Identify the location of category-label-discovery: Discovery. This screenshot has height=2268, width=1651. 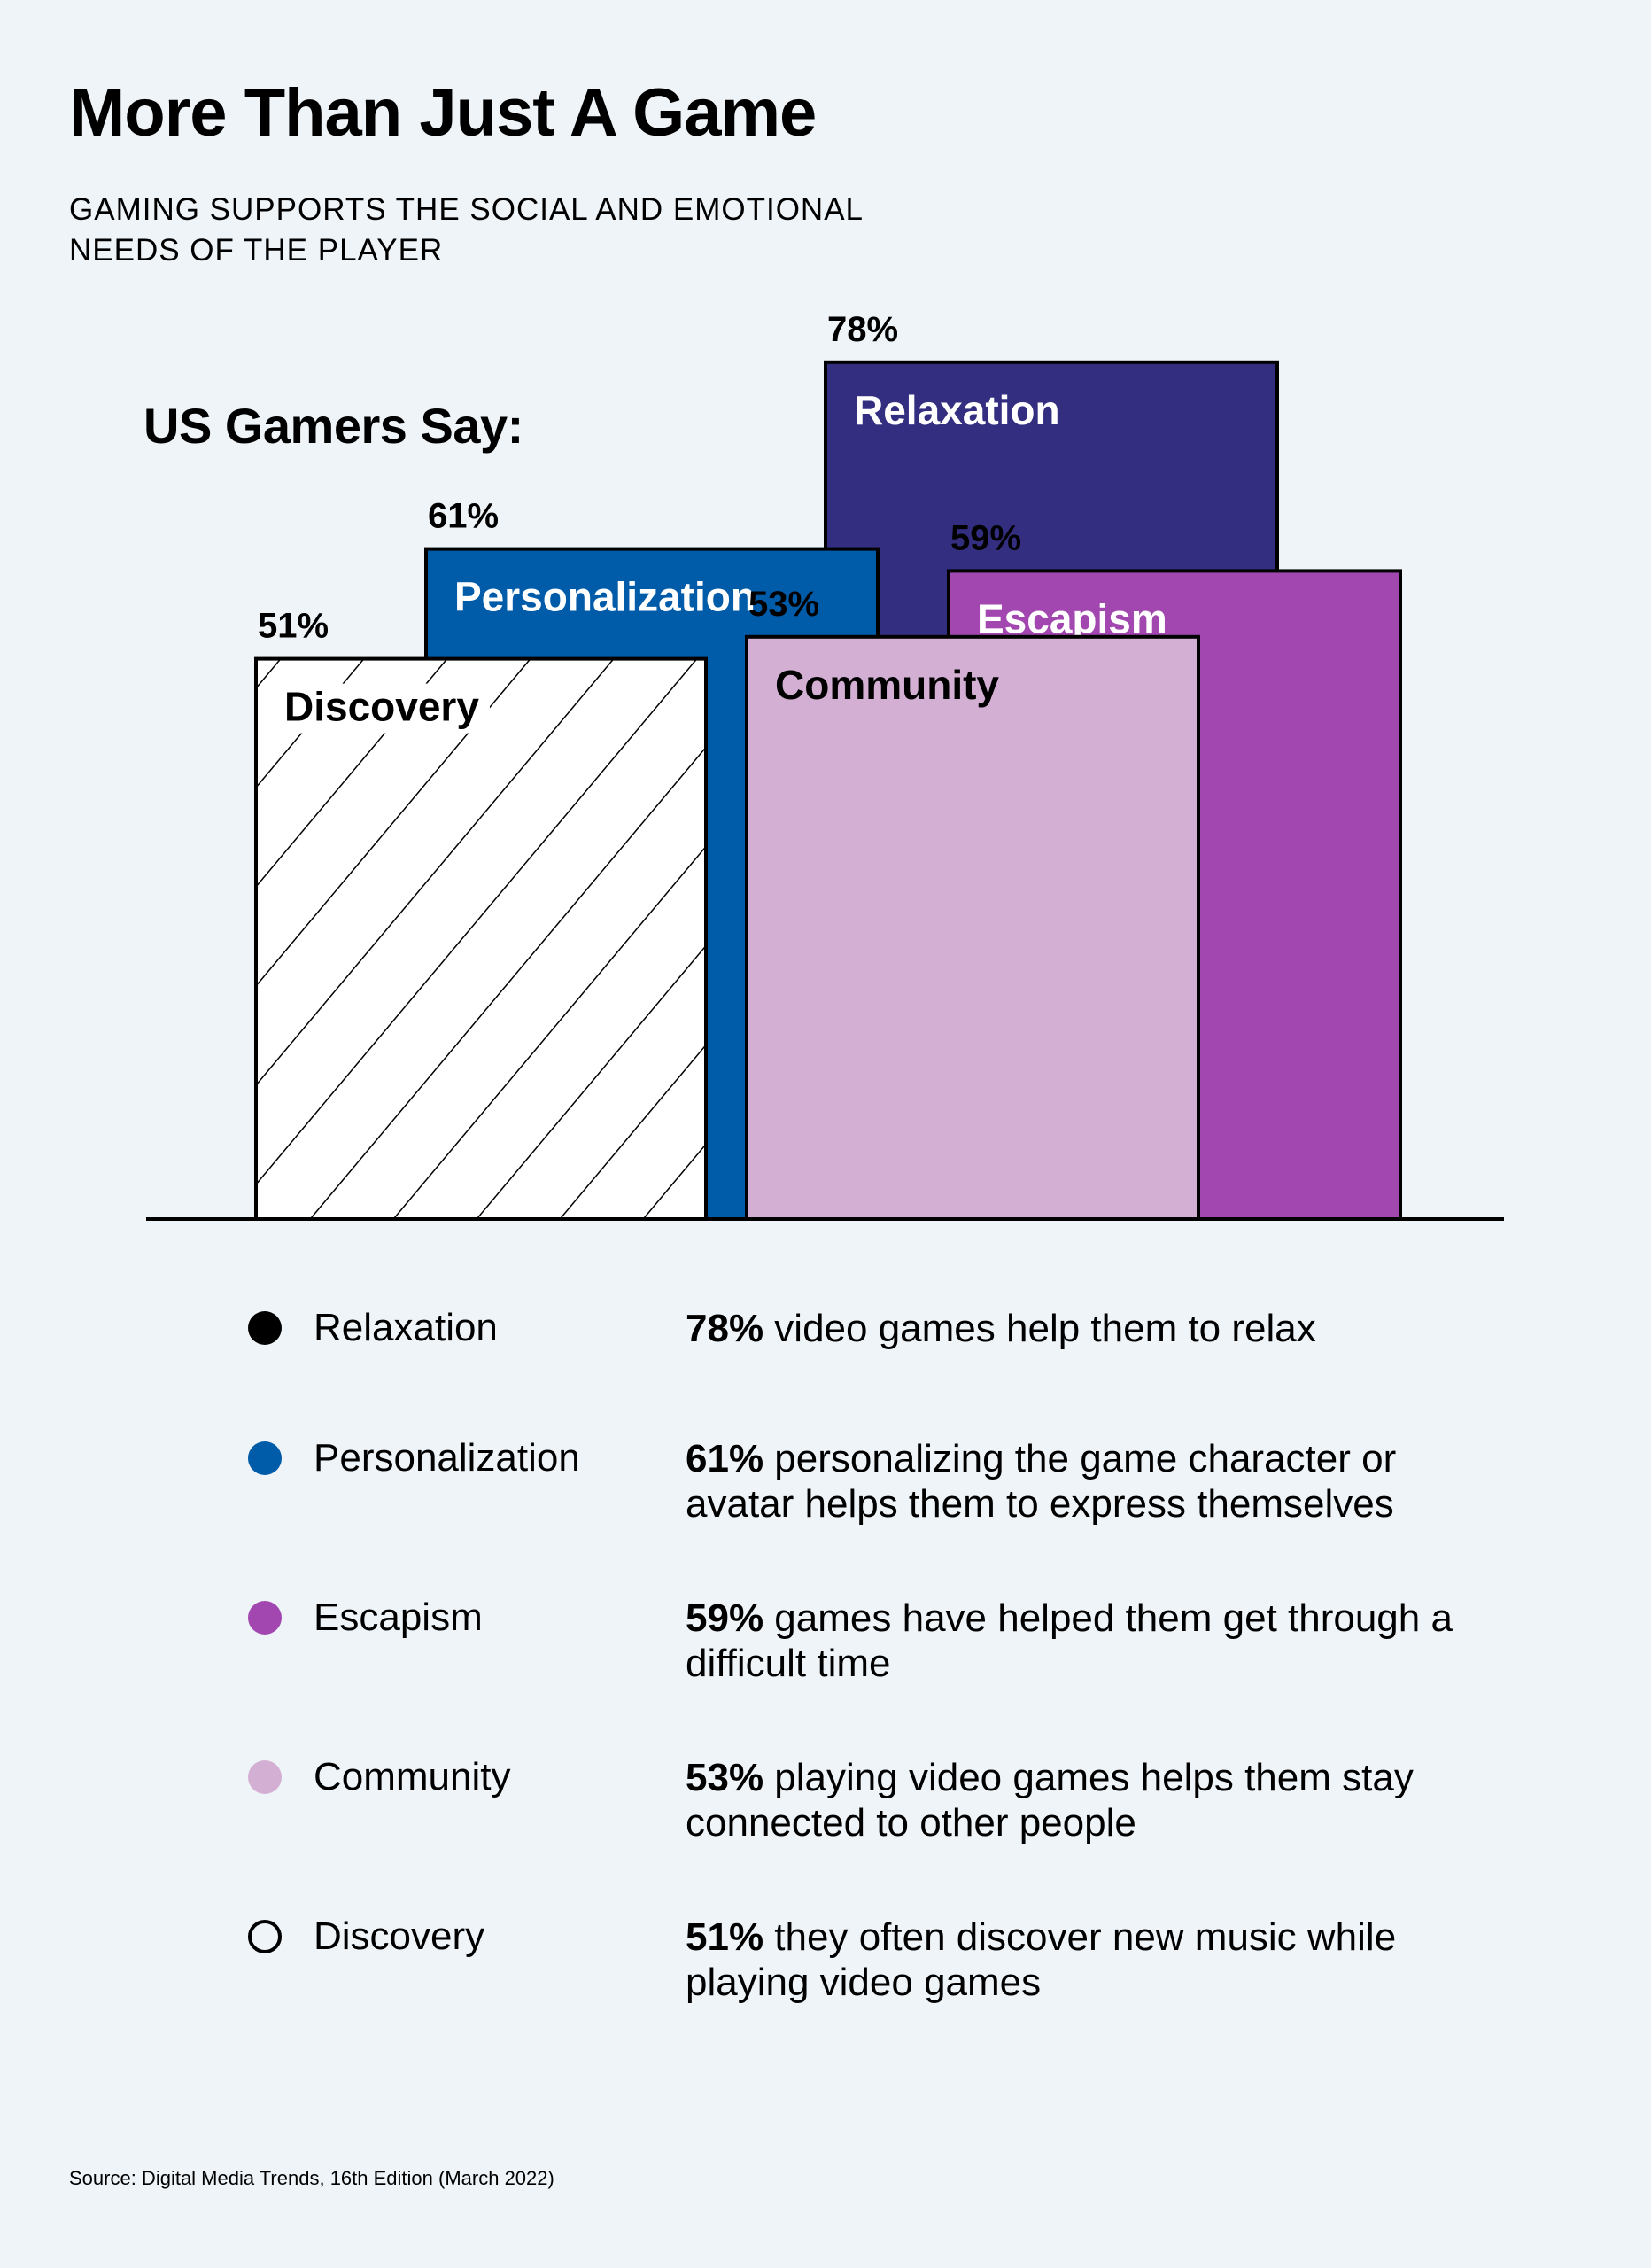
(381, 707).